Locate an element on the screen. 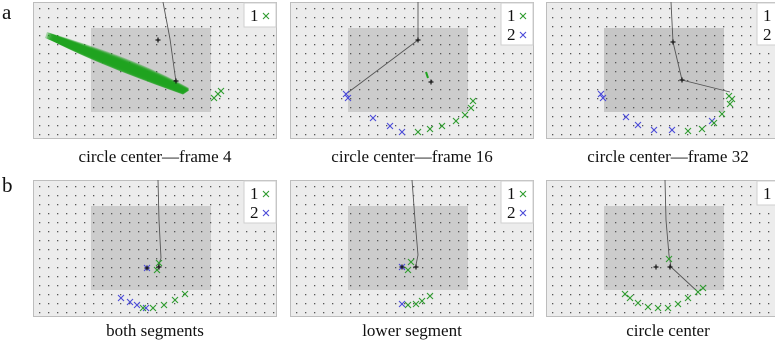  panel-caption: both segments is located at coordinates (155, 330).